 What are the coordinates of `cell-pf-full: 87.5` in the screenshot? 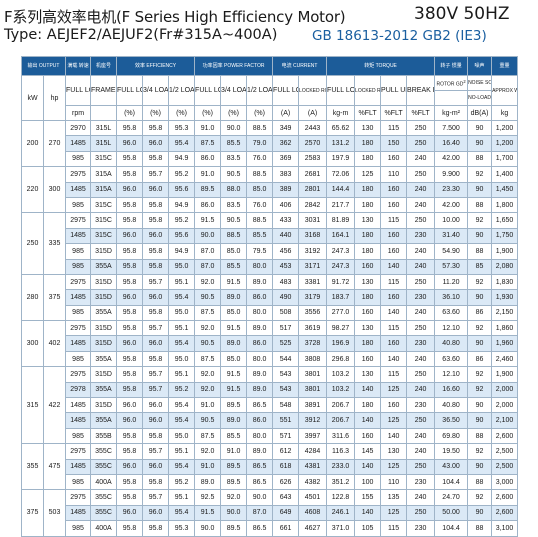 It's located at (208, 143).